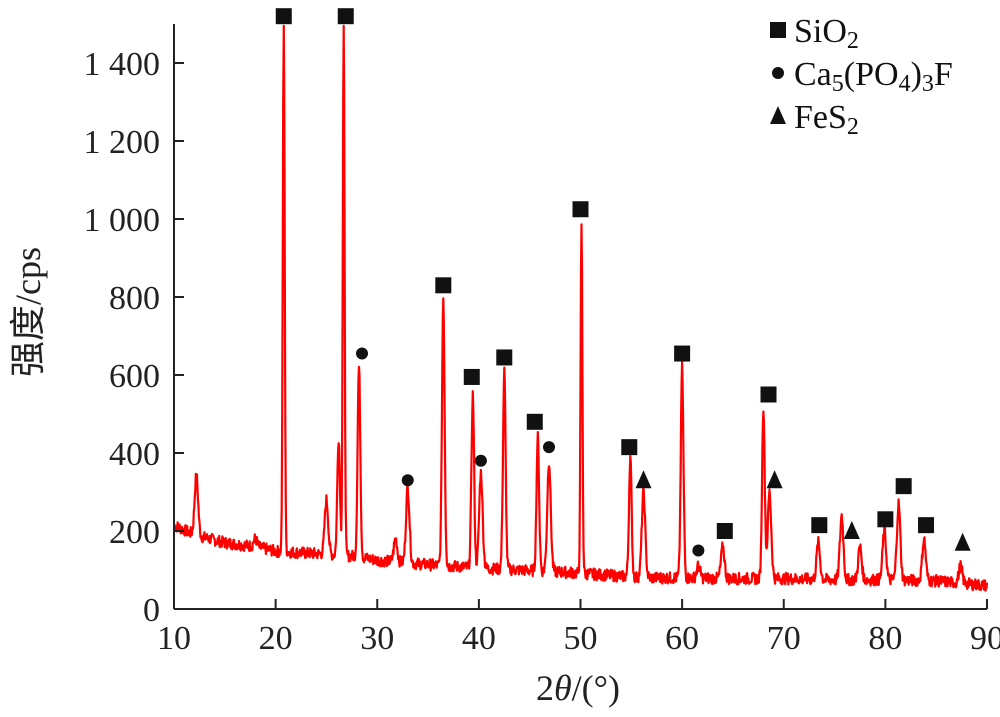 Image resolution: width=1000 pixels, height=717 pixels. I want to click on y-tick-label: 1 200, so click(122, 142).